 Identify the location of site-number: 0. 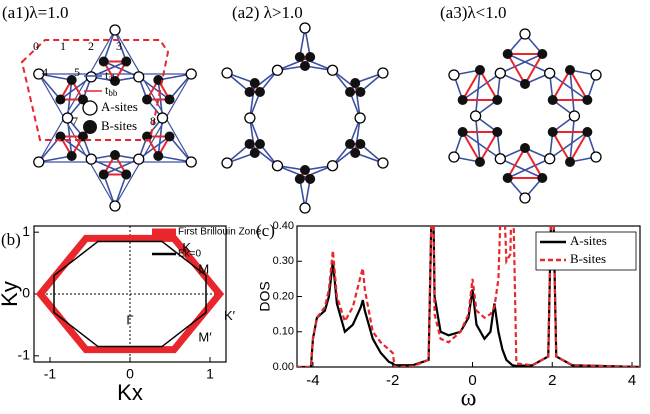
(36, 46).